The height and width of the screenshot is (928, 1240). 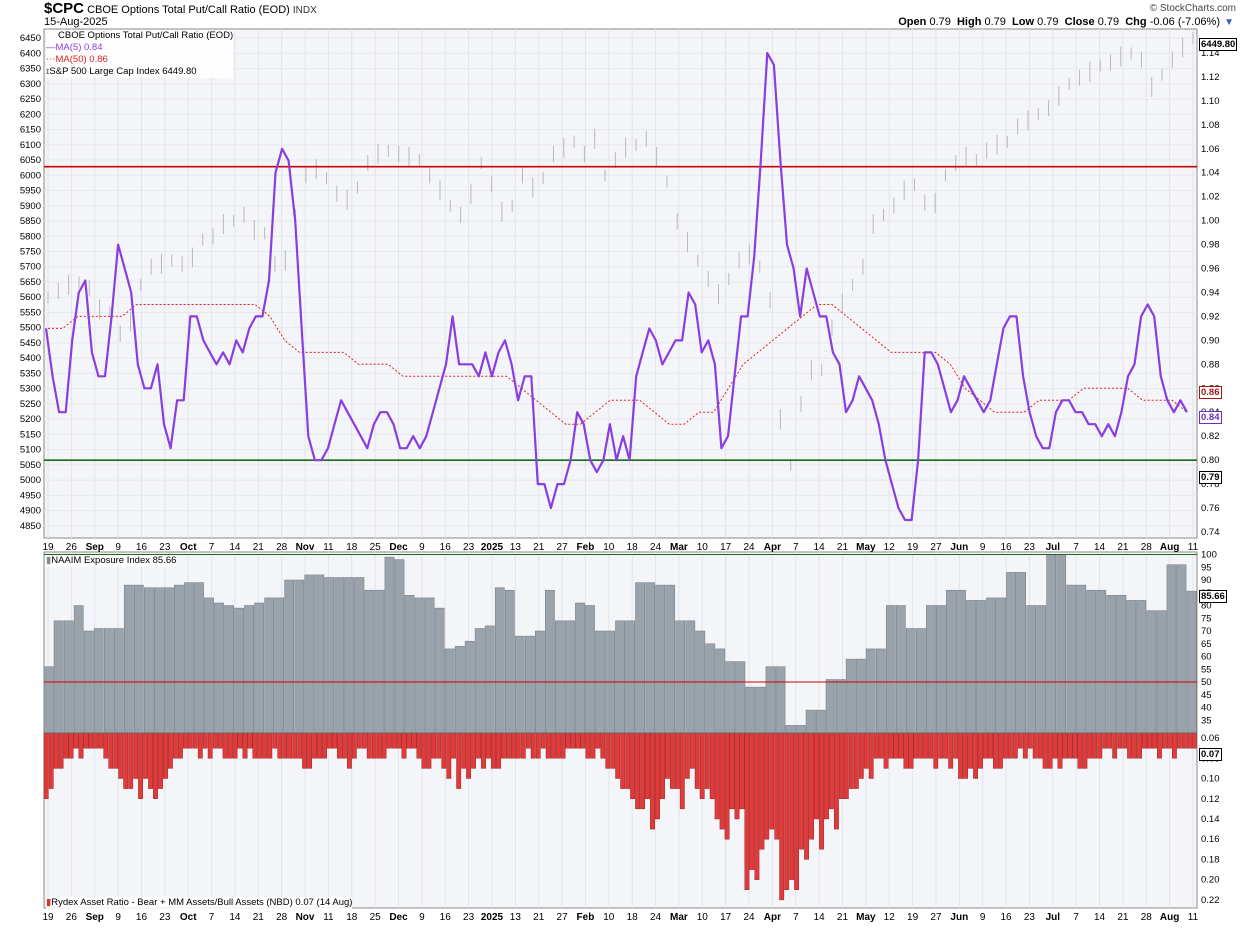 I want to click on right-y-tick-label: 1.14, so click(x=1210, y=53).